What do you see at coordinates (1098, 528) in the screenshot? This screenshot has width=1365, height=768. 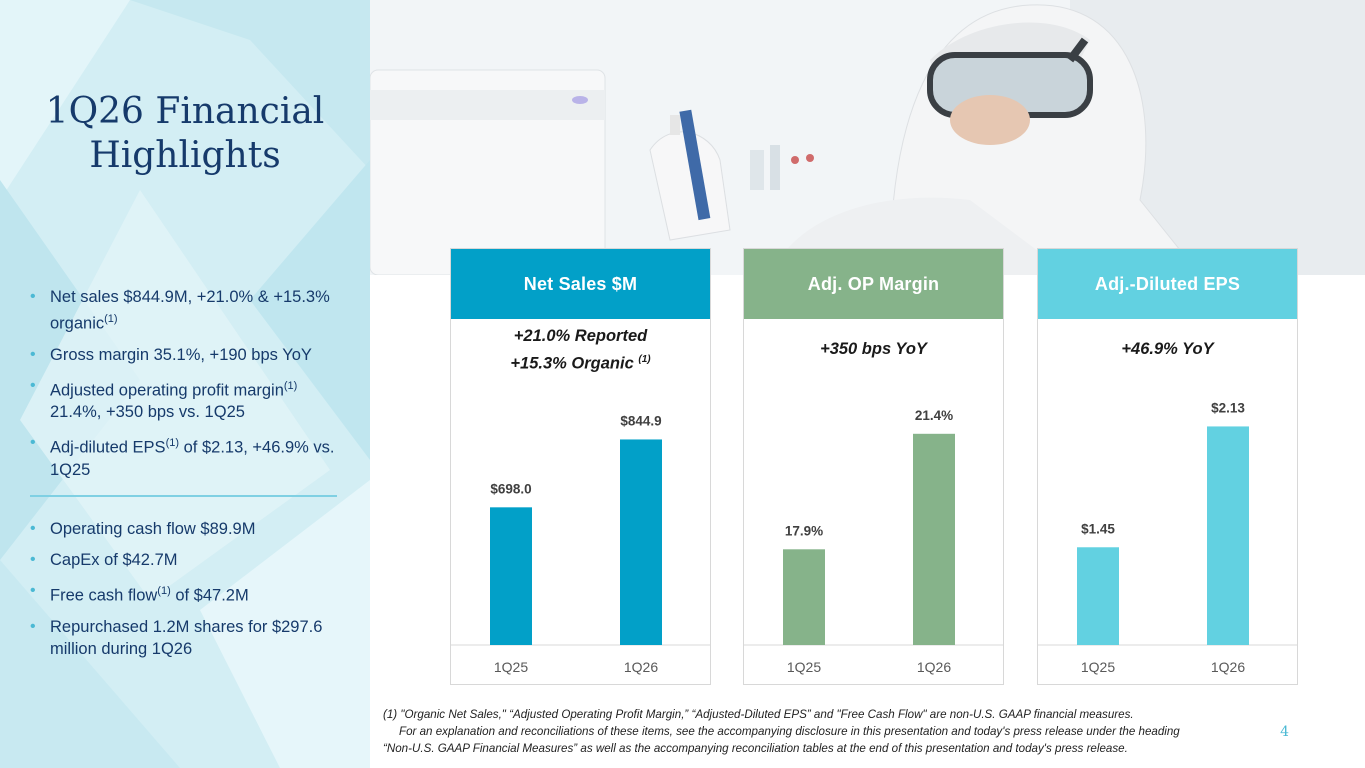 I see `data-label: $1.45` at bounding box center [1098, 528].